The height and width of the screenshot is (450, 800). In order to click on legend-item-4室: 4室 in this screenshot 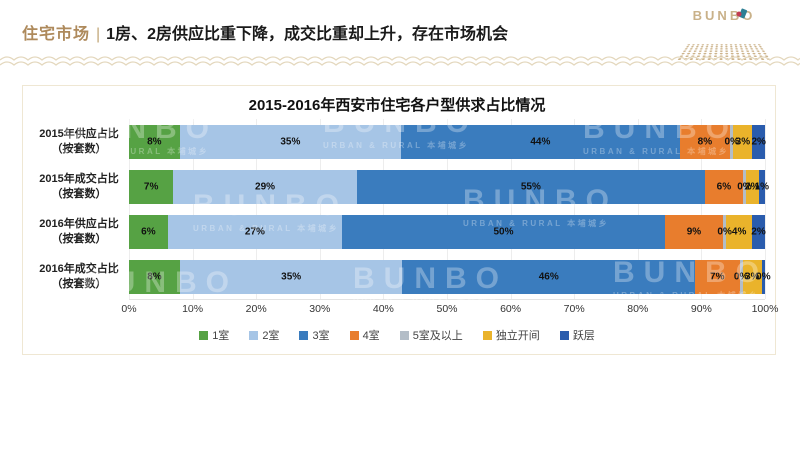, I will do `click(364, 335)`.